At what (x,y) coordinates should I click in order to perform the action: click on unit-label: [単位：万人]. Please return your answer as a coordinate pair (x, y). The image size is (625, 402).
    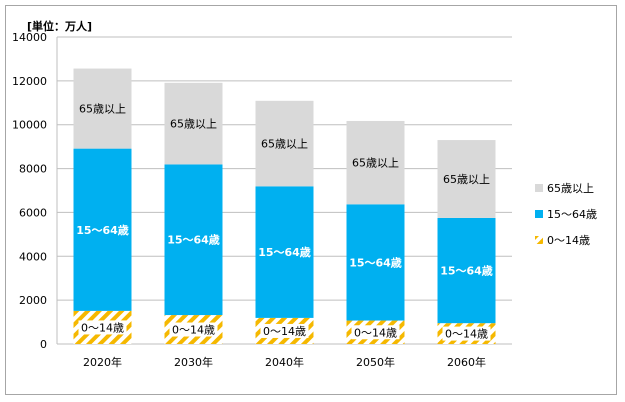
    Looking at the image, I should click on (60, 26).